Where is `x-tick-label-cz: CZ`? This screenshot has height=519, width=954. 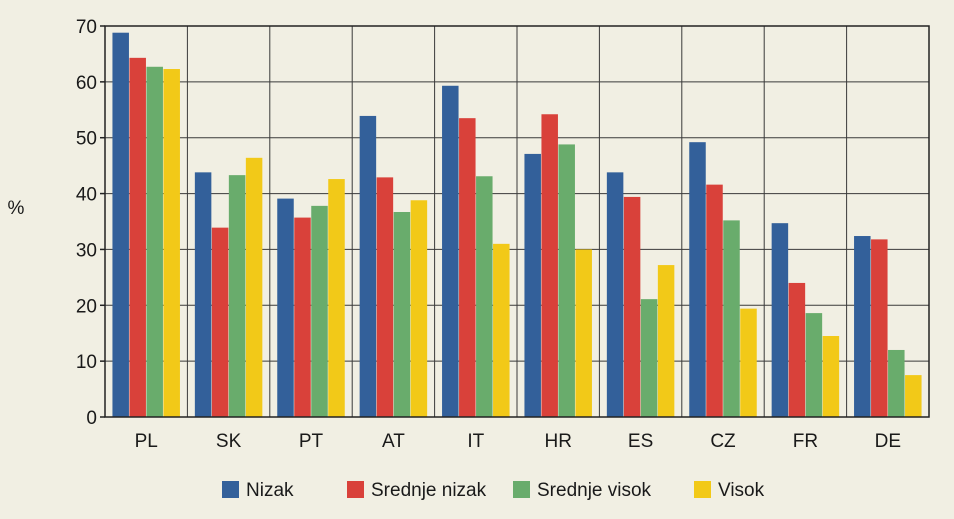 x-tick-label-cz: CZ is located at coordinates (723, 441).